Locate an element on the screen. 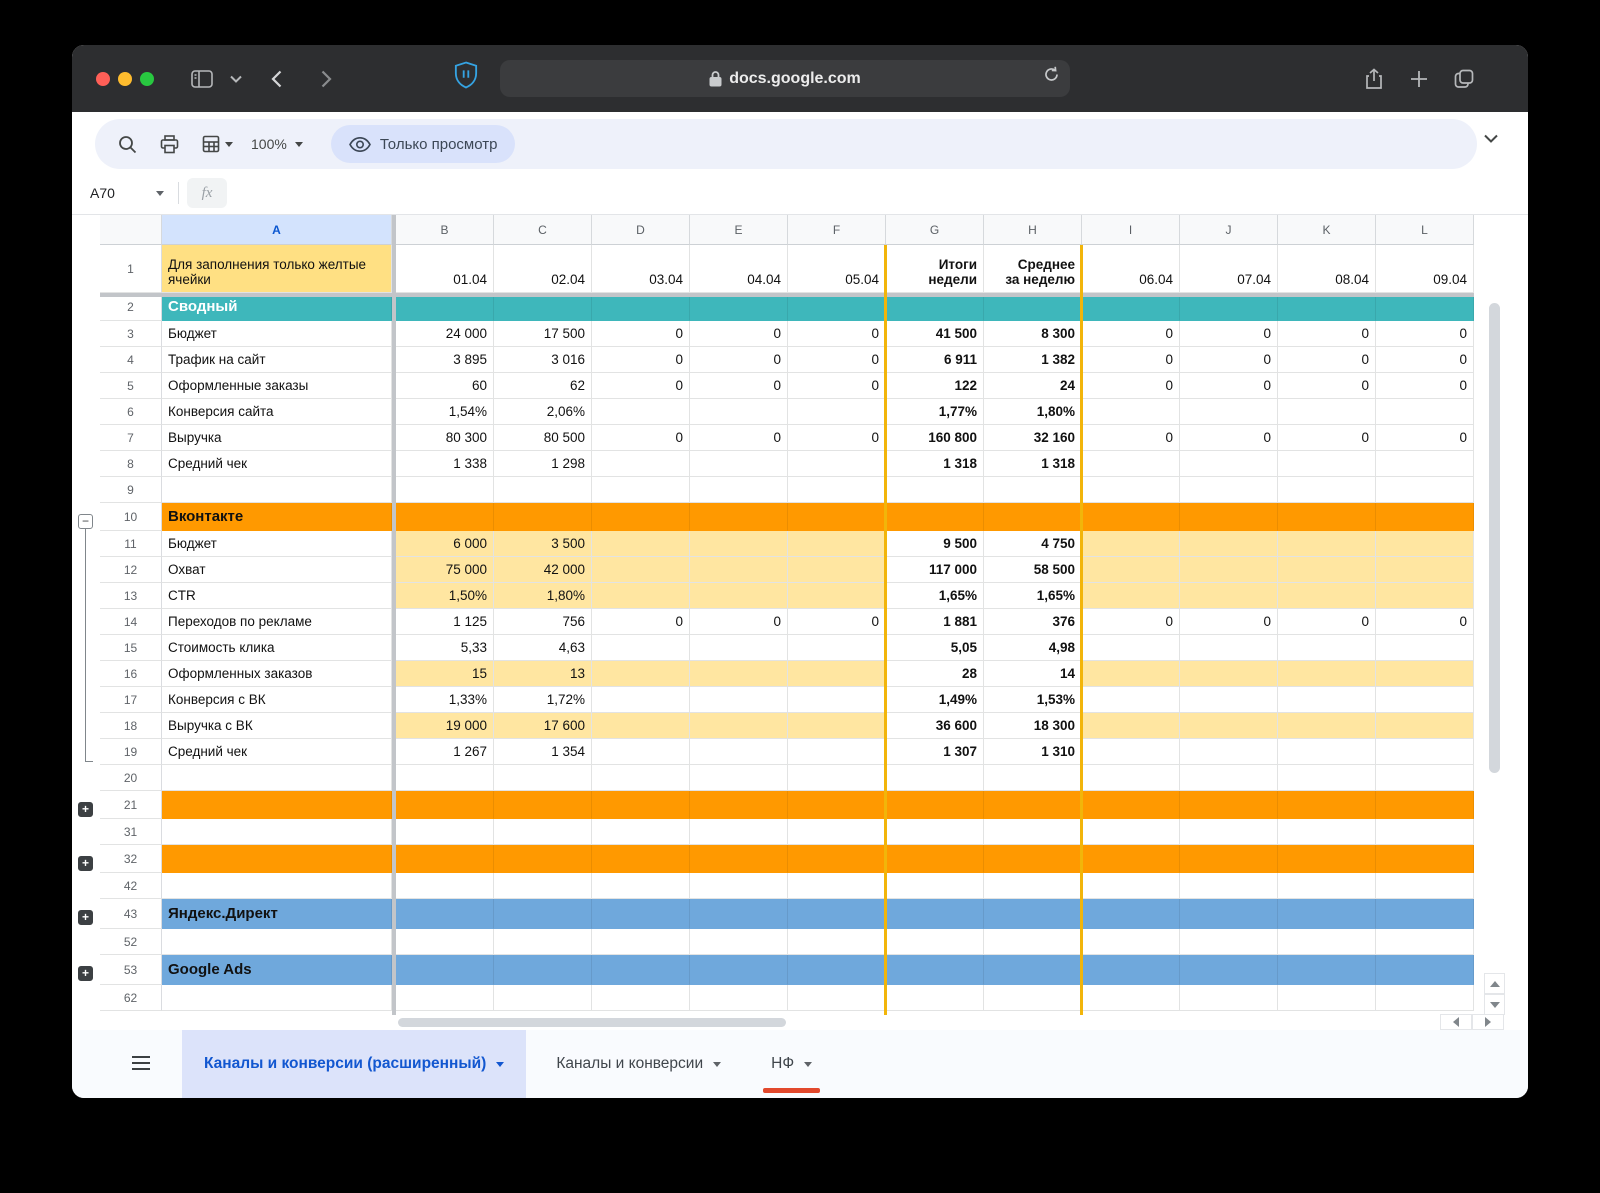  row-label: Выручка с ВК is located at coordinates (277, 726).